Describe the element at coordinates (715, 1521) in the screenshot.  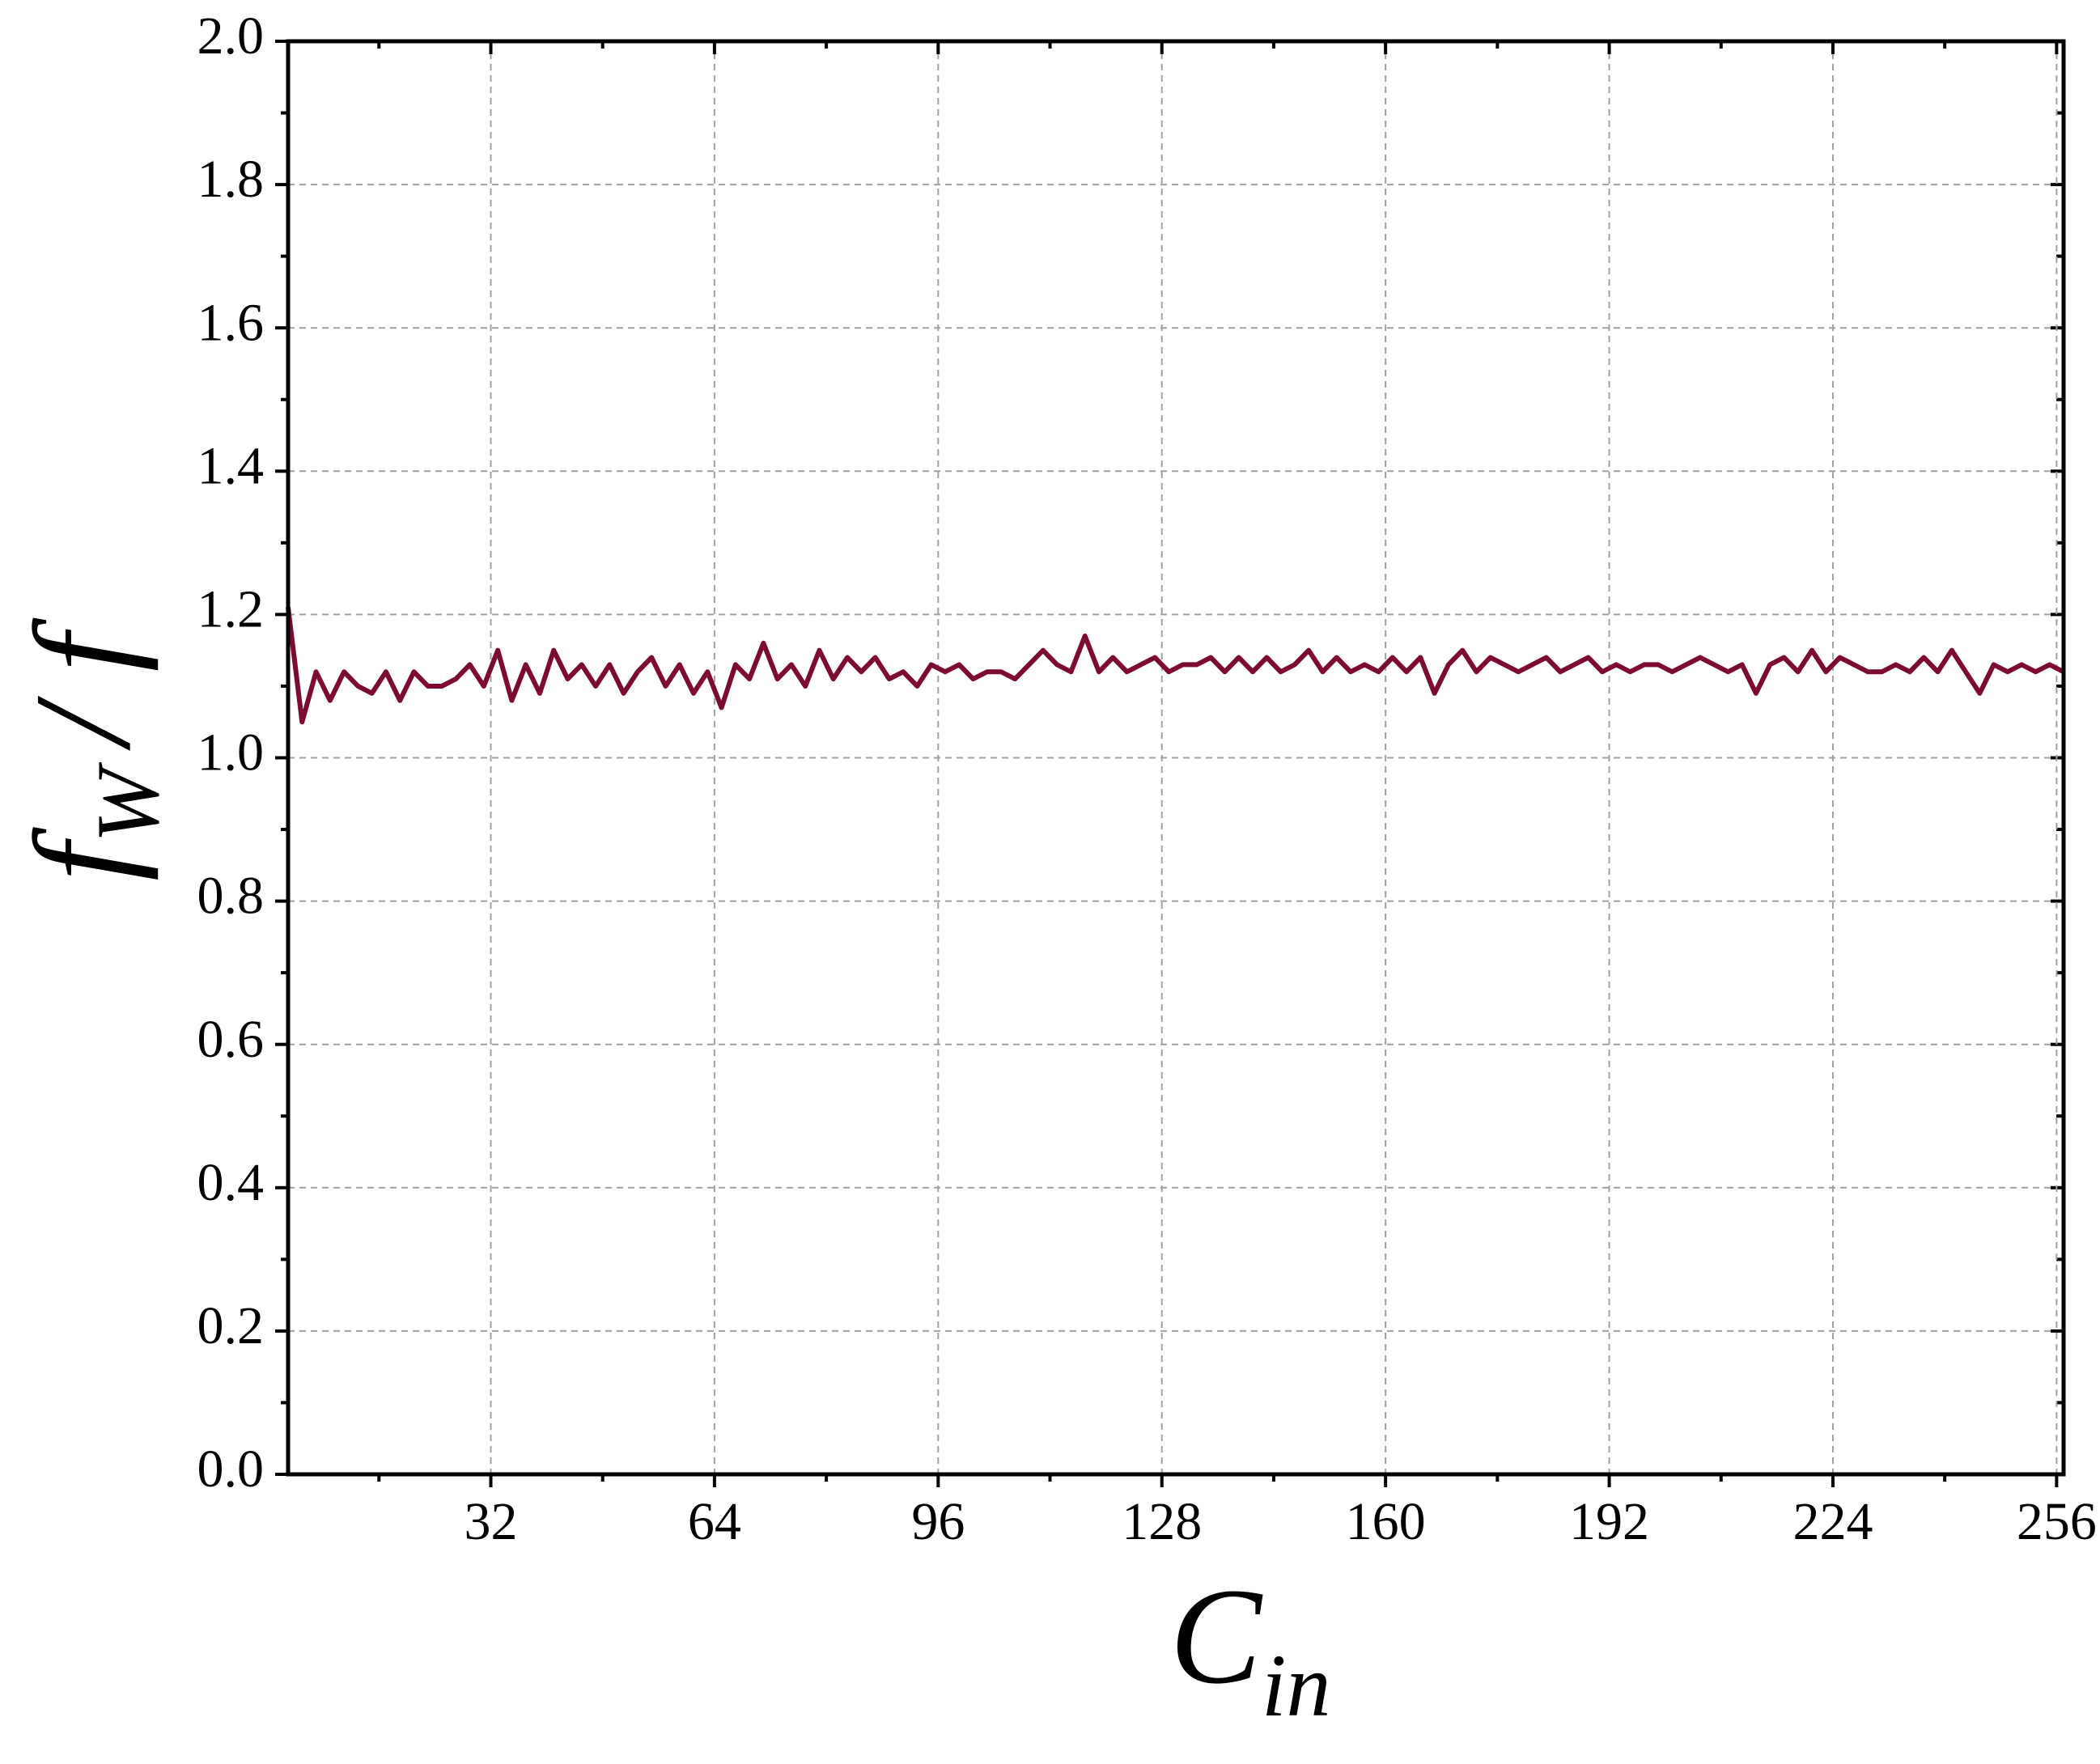
I see `x-tick-label: 64` at that location.